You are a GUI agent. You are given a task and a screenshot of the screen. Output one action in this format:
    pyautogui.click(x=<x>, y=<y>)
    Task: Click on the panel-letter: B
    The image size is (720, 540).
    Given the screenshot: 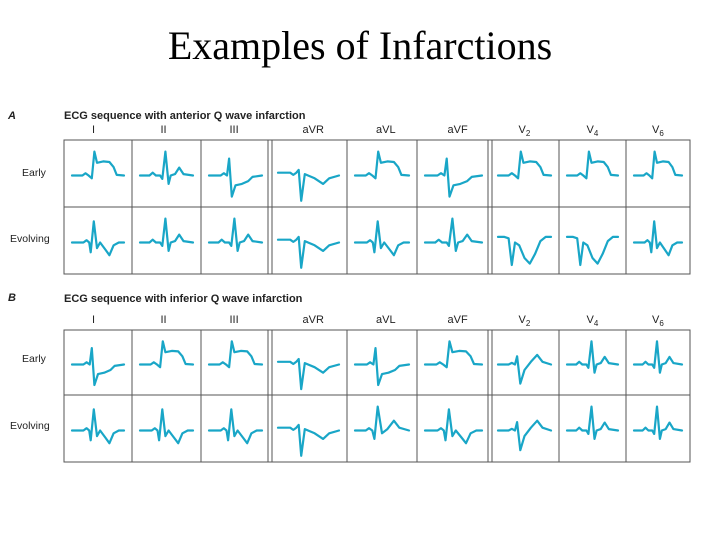 What is the action you would take?
    pyautogui.click(x=12, y=298)
    